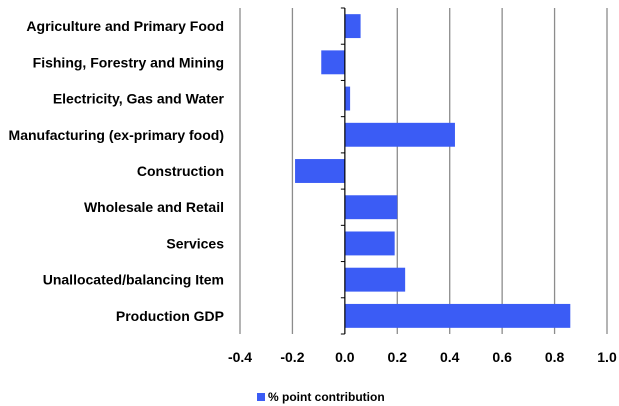  I want to click on x-tick-labels: -0.4 -0.2 0.0 0.2 0.4 0.6 0.8 1.0, so click(422, 357).